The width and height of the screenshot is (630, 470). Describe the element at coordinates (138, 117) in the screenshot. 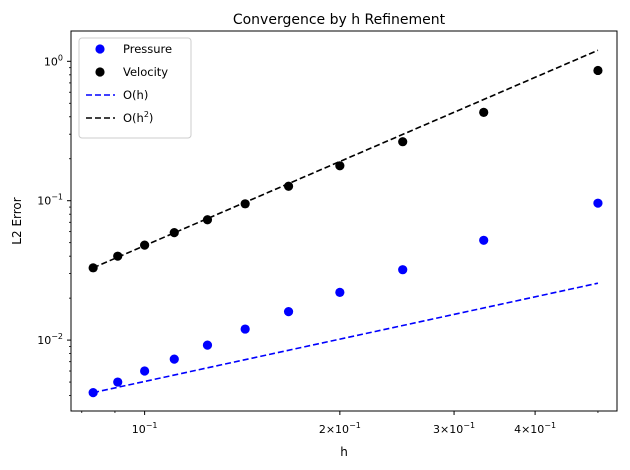

I see `legend-label: O(h2)` at that location.